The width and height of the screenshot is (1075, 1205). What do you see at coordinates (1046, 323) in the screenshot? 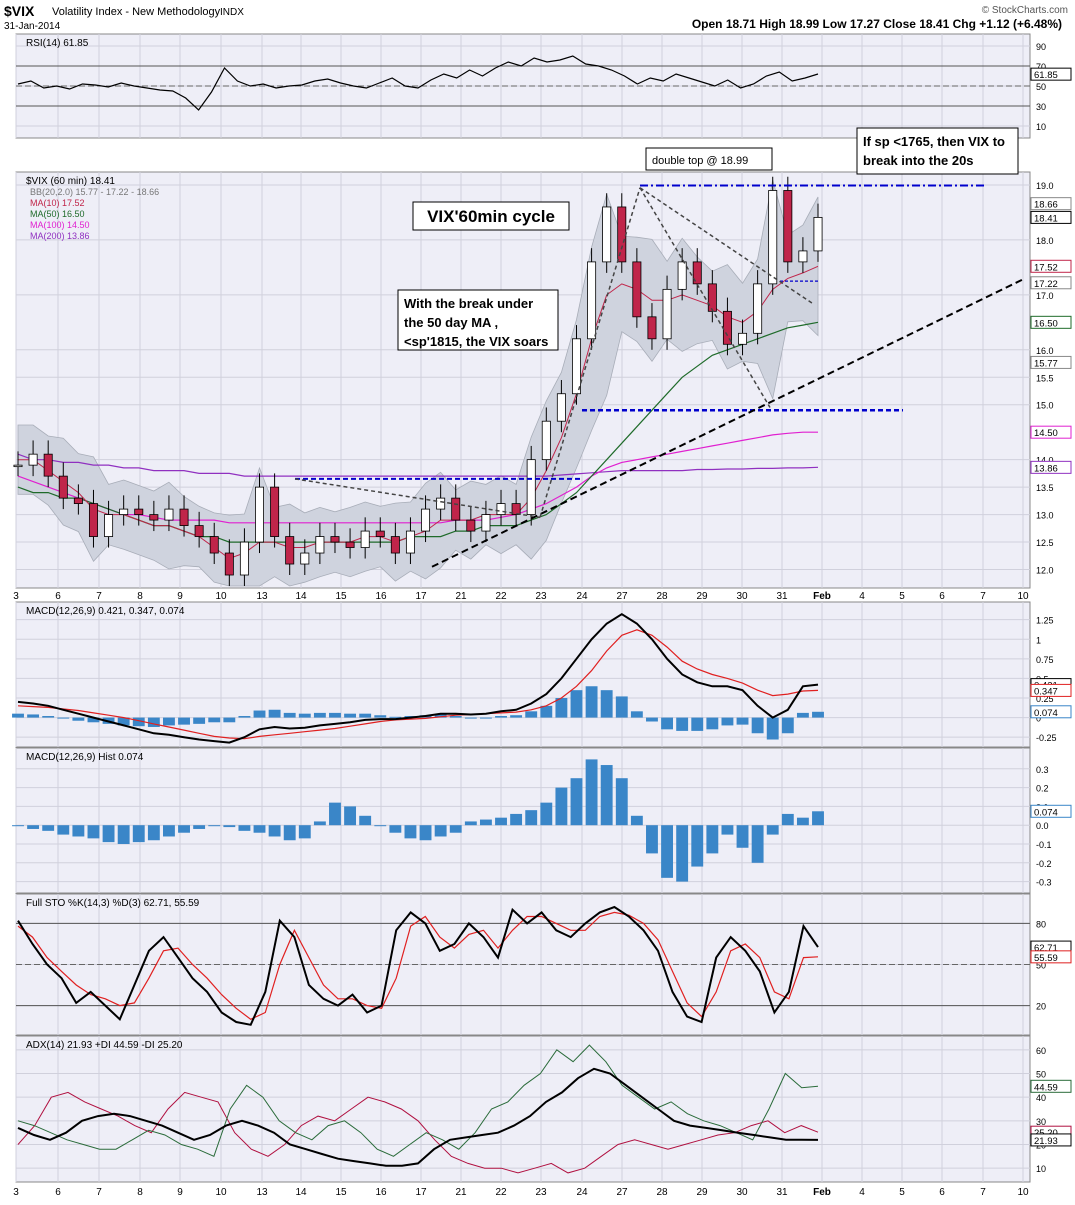
I see `value-tag-text: 16.50` at bounding box center [1046, 323].